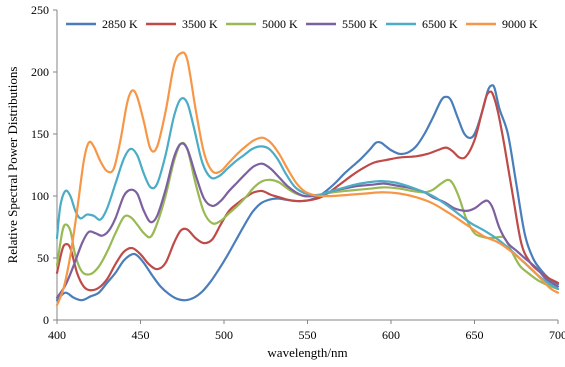  What do you see at coordinates (141, 335) in the screenshot?
I see `x-tick-label: 450` at bounding box center [141, 335].